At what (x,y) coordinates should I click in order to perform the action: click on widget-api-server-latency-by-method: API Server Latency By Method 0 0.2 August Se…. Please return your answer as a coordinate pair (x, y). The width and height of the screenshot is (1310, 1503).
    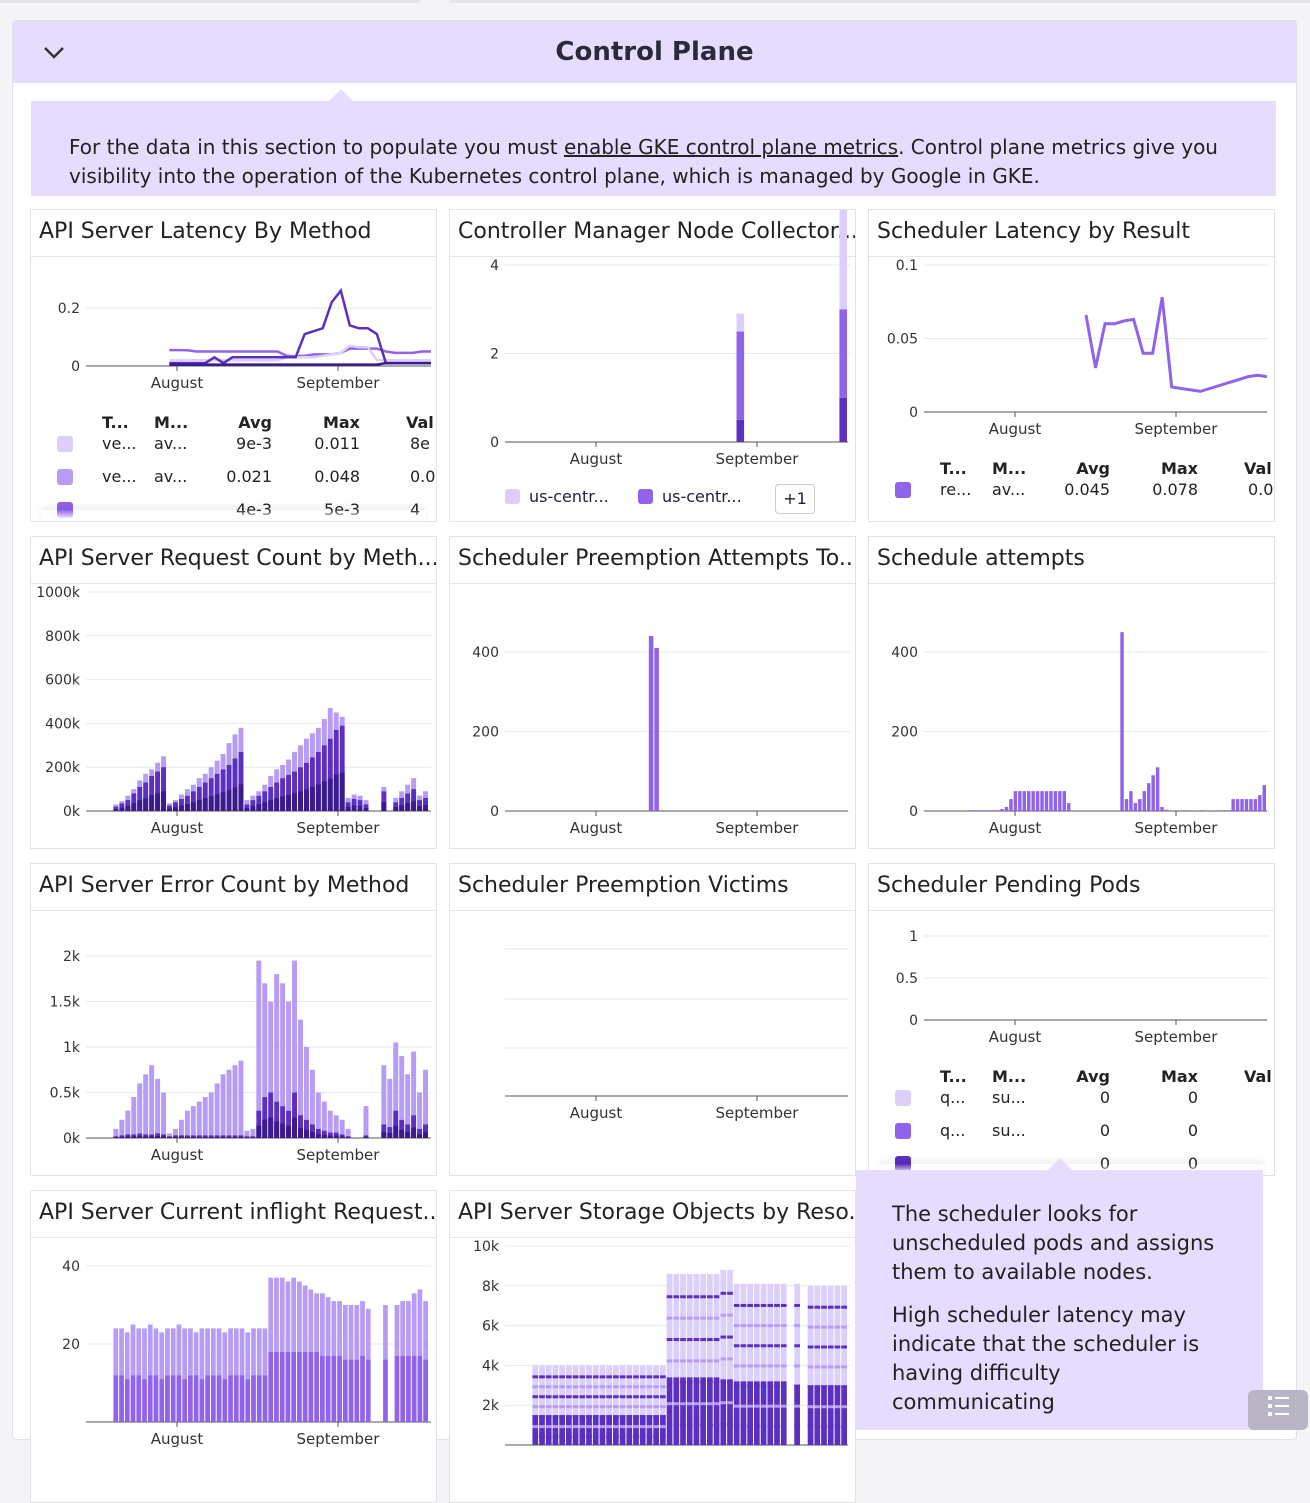
    Looking at the image, I should click on (233, 365).